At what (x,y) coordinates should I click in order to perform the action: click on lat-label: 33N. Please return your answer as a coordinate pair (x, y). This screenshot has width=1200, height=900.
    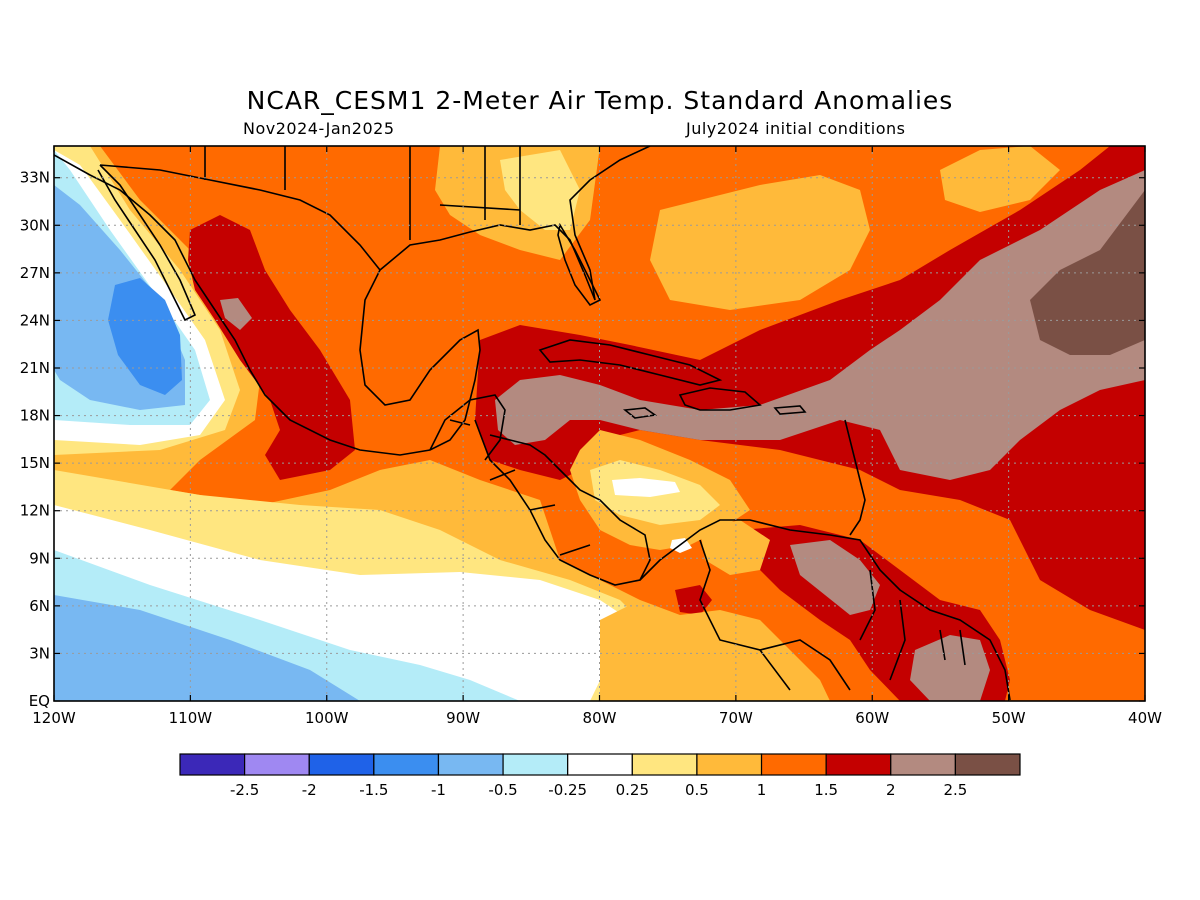
    Looking at the image, I should click on (35, 178).